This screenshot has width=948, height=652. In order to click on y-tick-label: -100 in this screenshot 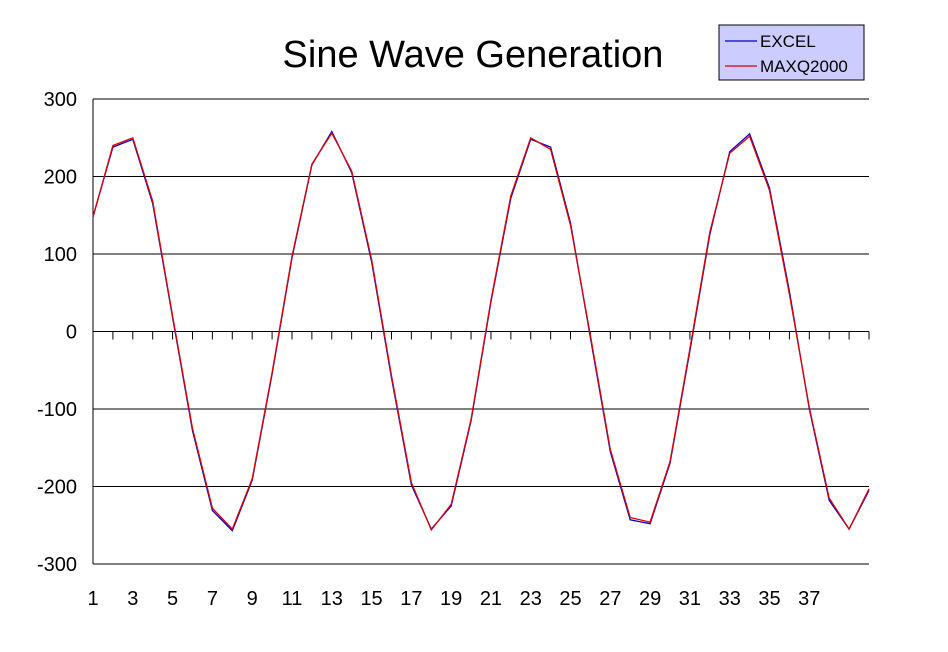, I will do `click(57, 410)`.